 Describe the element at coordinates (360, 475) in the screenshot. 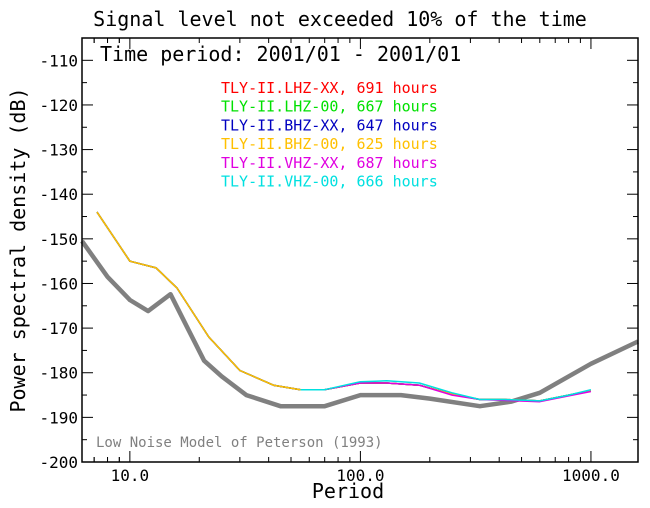

I see `x-tick-label: 100.0` at that location.